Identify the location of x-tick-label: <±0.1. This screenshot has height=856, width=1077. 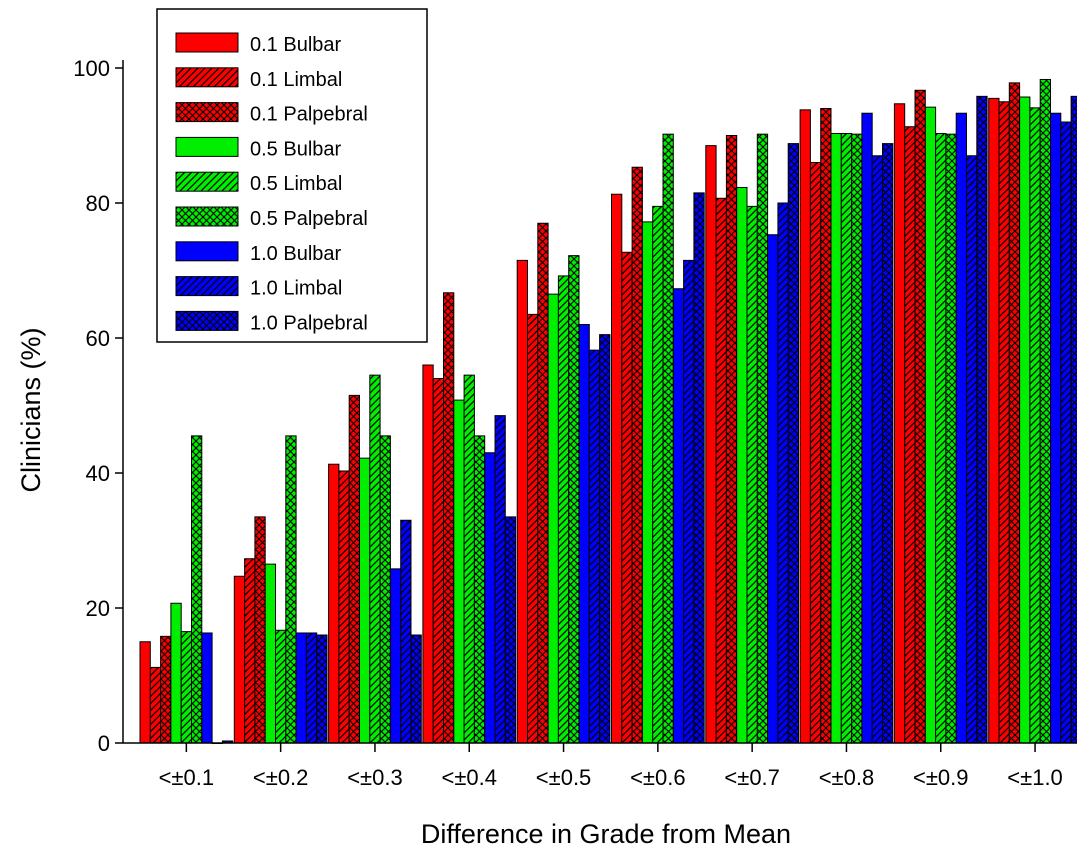
(187, 777).